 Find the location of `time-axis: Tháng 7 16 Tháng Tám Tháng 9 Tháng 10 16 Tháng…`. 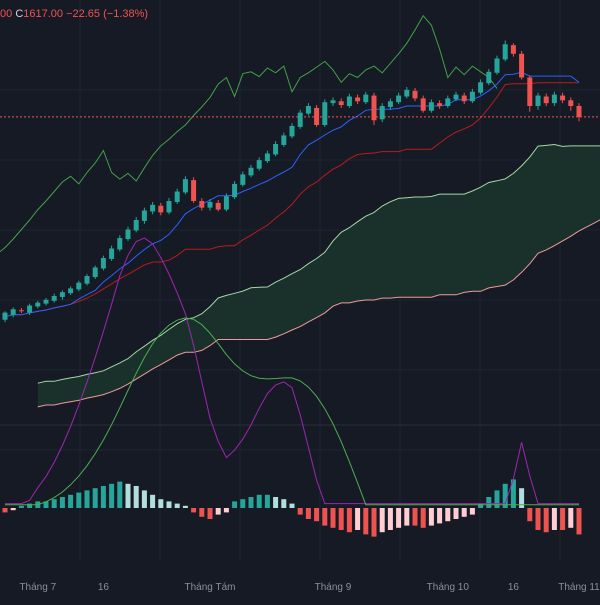

time-axis: Tháng 7 16 Tháng Tám Tháng 9 Tháng 10 16 Tháng… is located at coordinates (309, 587).